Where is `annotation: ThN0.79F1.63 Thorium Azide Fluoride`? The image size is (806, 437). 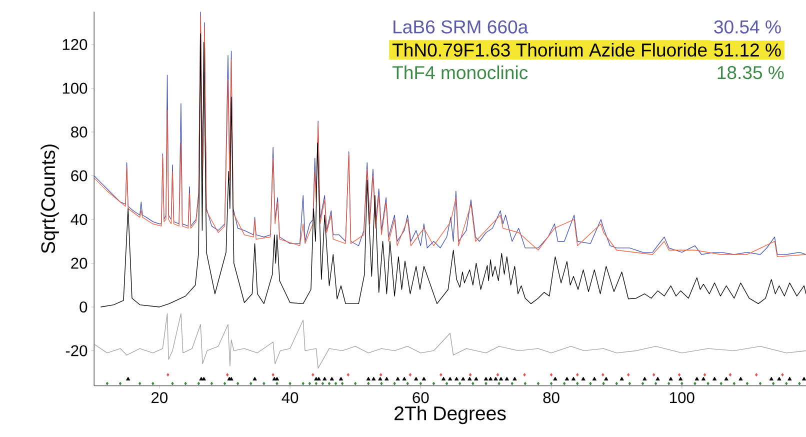 annotation: ThN0.79F1.63 Thorium Azide Fluoride is located at coordinates (549, 49).